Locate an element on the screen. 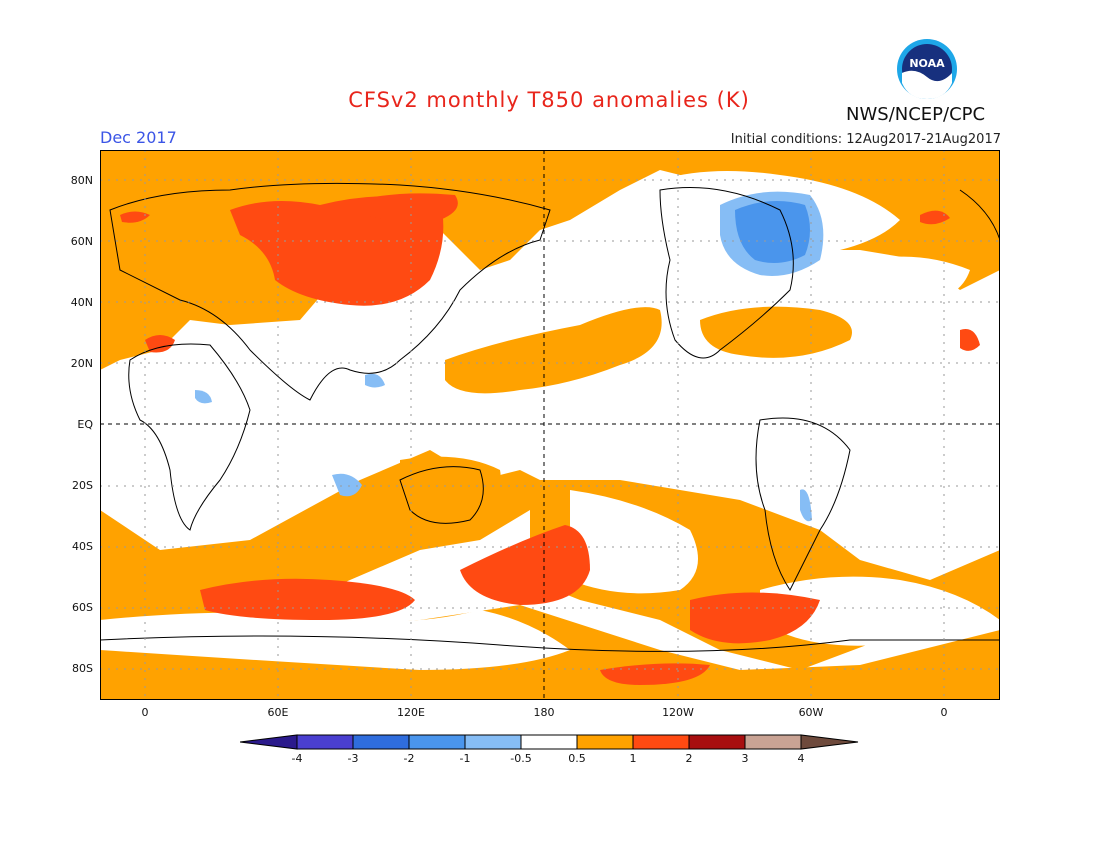 The height and width of the screenshot is (850, 1100). lat-label: 60S is located at coordinates (82, 607).